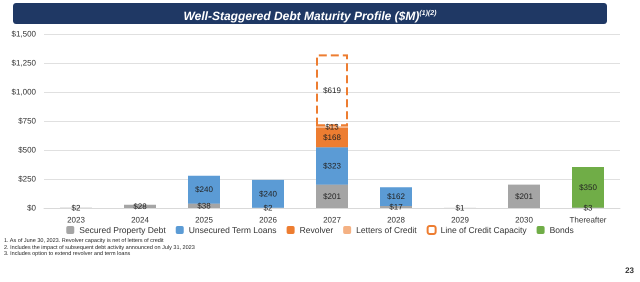 The width and height of the screenshot is (640, 282). What do you see at coordinates (204, 205) in the screenshot?
I see `data-label: $38` at bounding box center [204, 205].